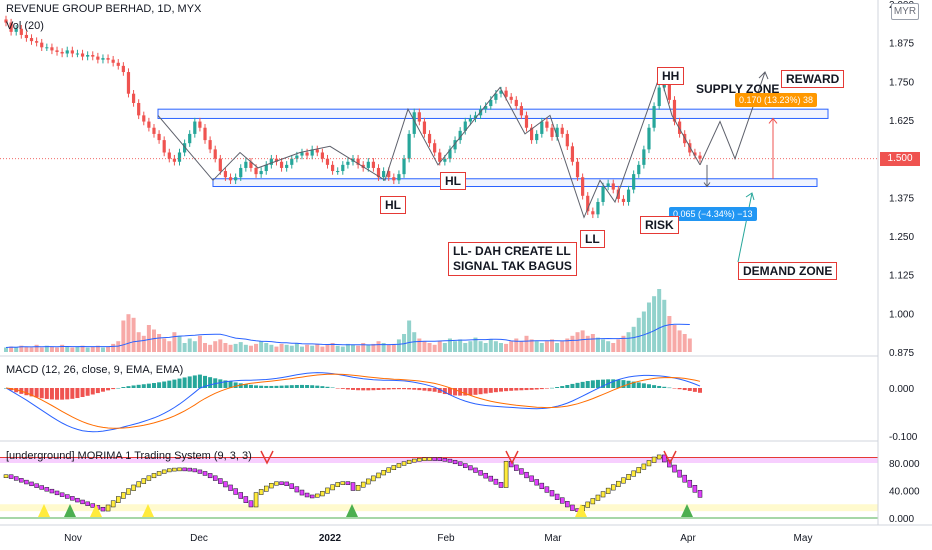  What do you see at coordinates (905, 11) in the screenshot?
I see `currency-badge: MYR` at bounding box center [905, 11].